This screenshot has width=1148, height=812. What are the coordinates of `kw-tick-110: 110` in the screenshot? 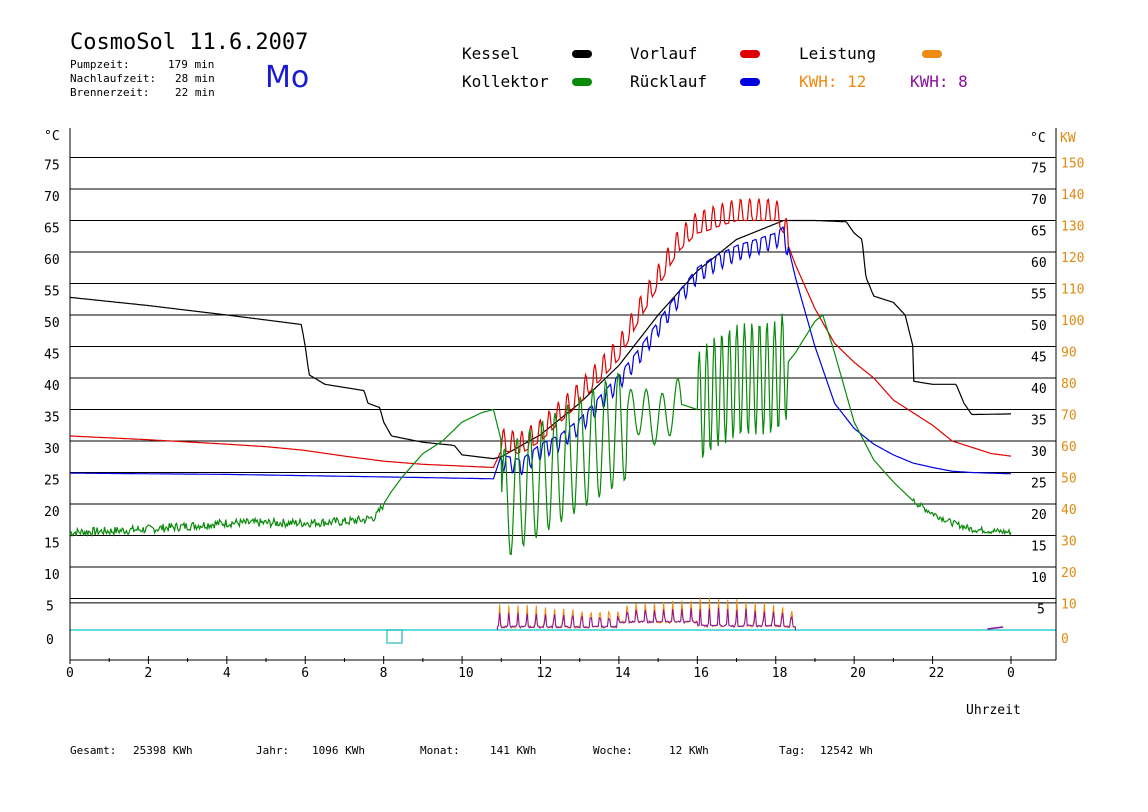 It's located at (1072, 290).